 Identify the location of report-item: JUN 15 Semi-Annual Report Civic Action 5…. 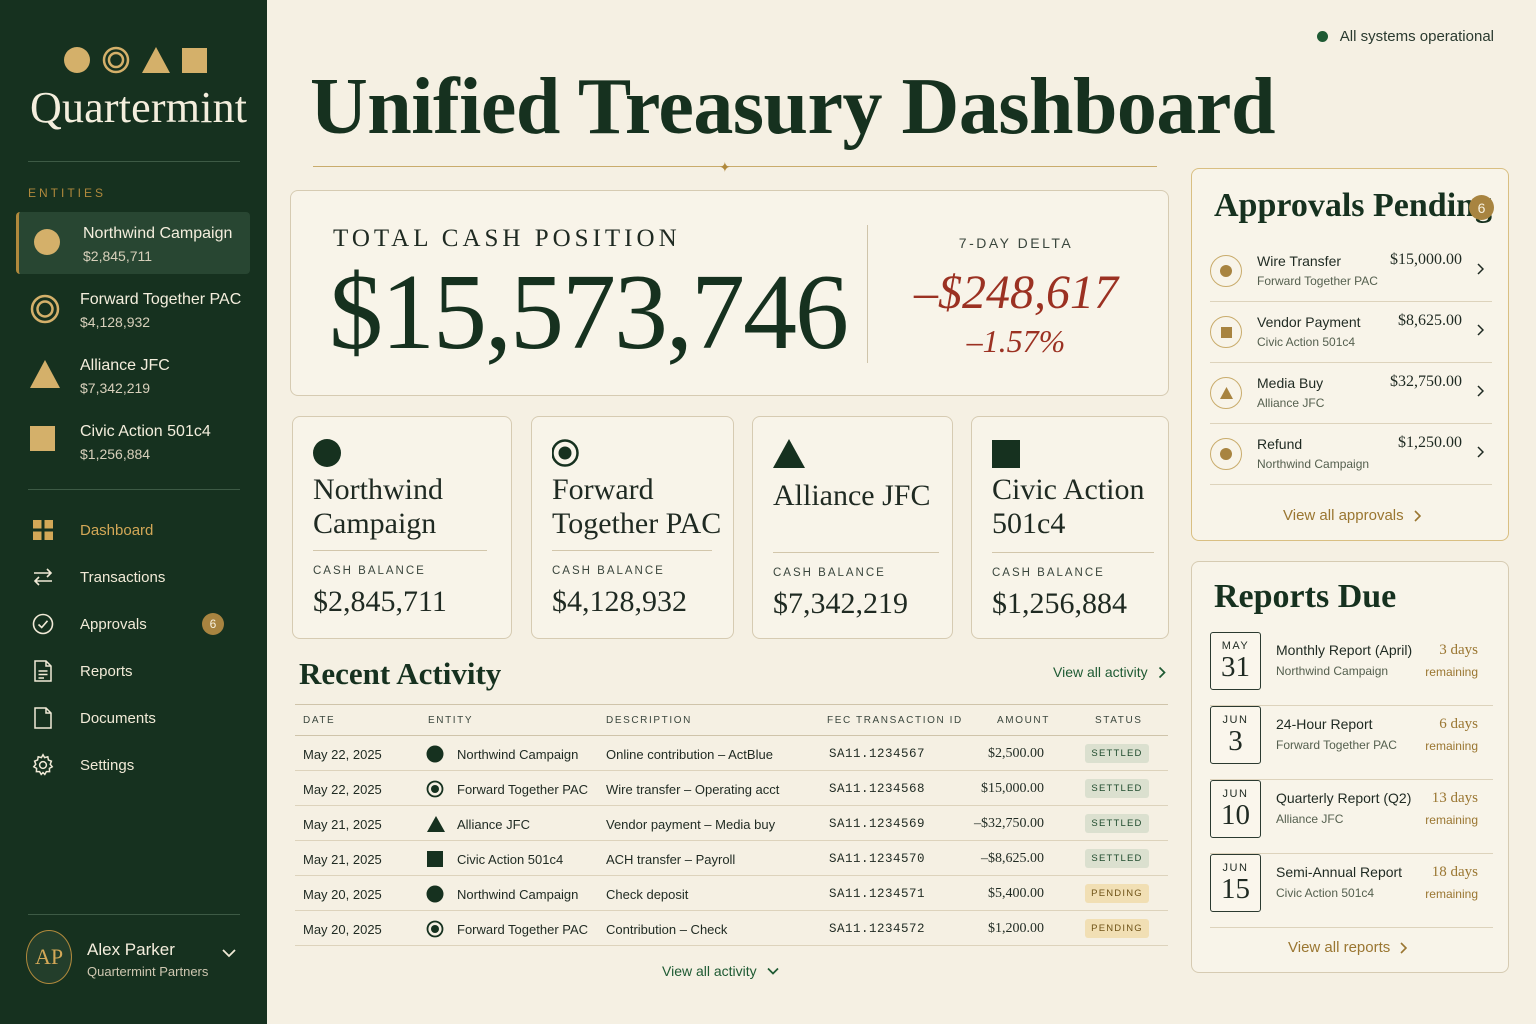
(1351, 891).